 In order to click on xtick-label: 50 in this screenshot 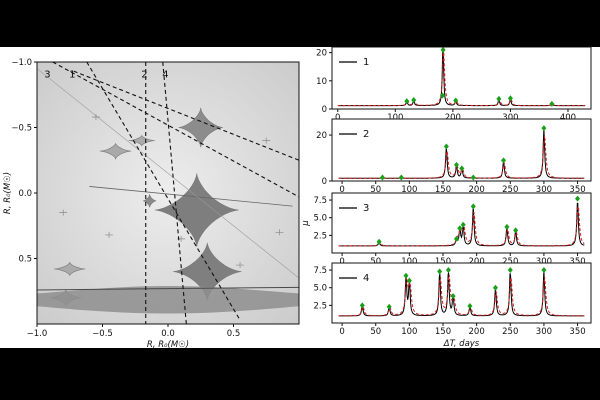, I will do `click(375, 190)`.